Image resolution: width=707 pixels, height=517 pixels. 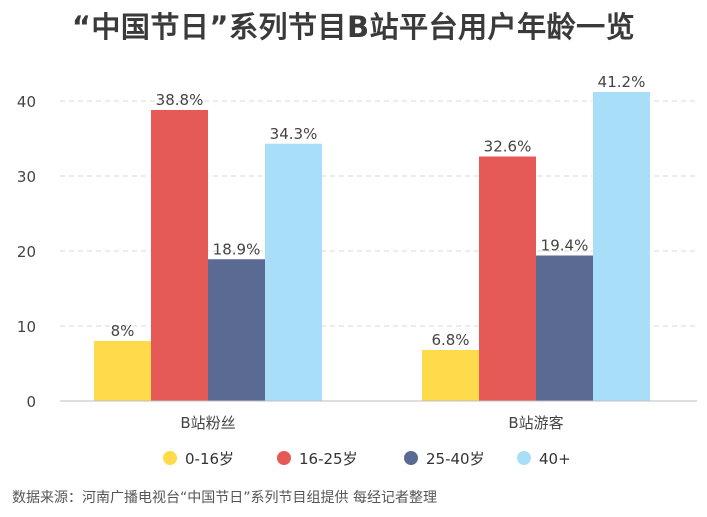 I want to click on legend-label: 40+, so click(x=555, y=459).